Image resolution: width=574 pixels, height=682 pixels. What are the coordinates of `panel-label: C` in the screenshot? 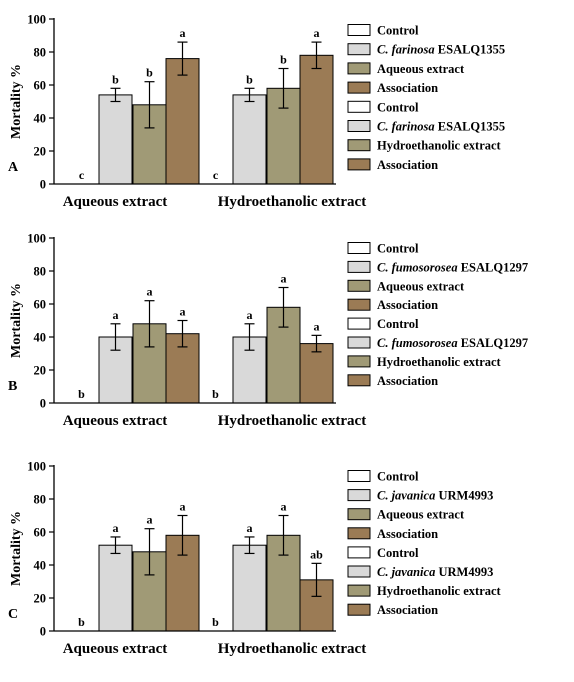 It's located at (13, 614).